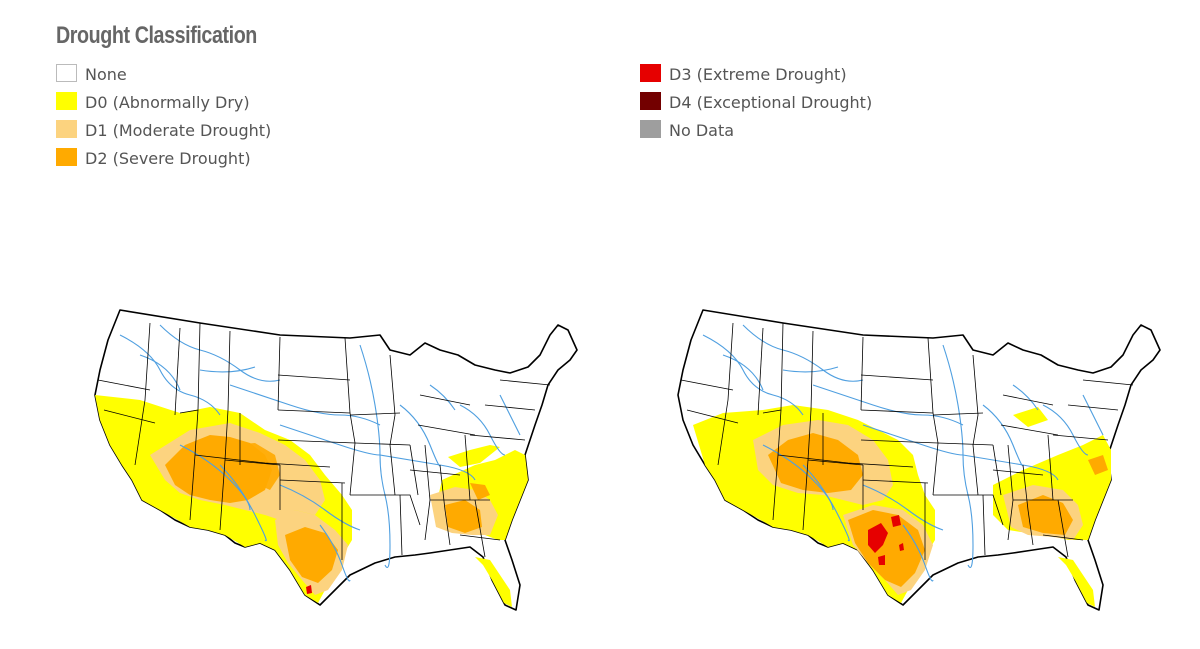  What do you see at coordinates (106, 74) in the screenshot?
I see `legend-label-none: None` at bounding box center [106, 74].